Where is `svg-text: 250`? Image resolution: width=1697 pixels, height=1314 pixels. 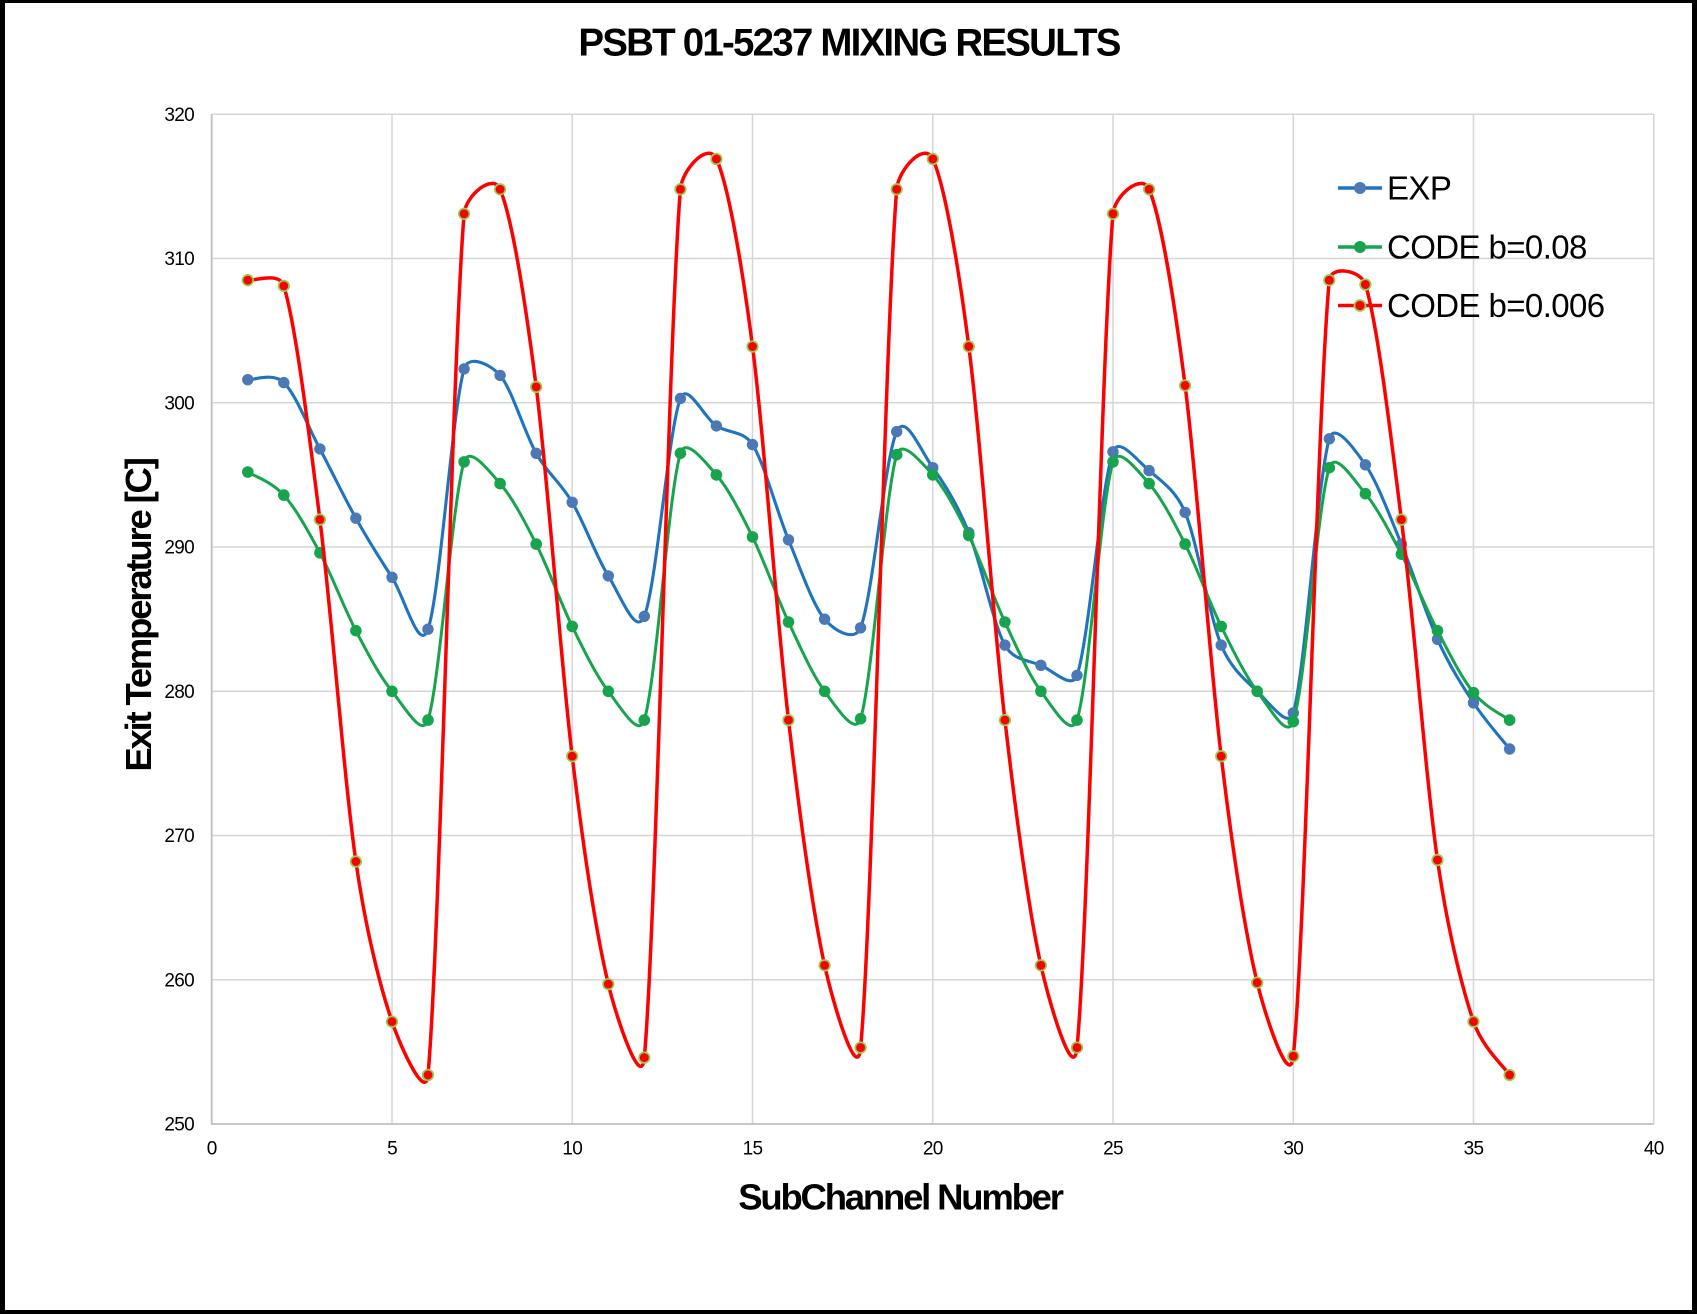 svg-text: 250 is located at coordinates (179, 1125).